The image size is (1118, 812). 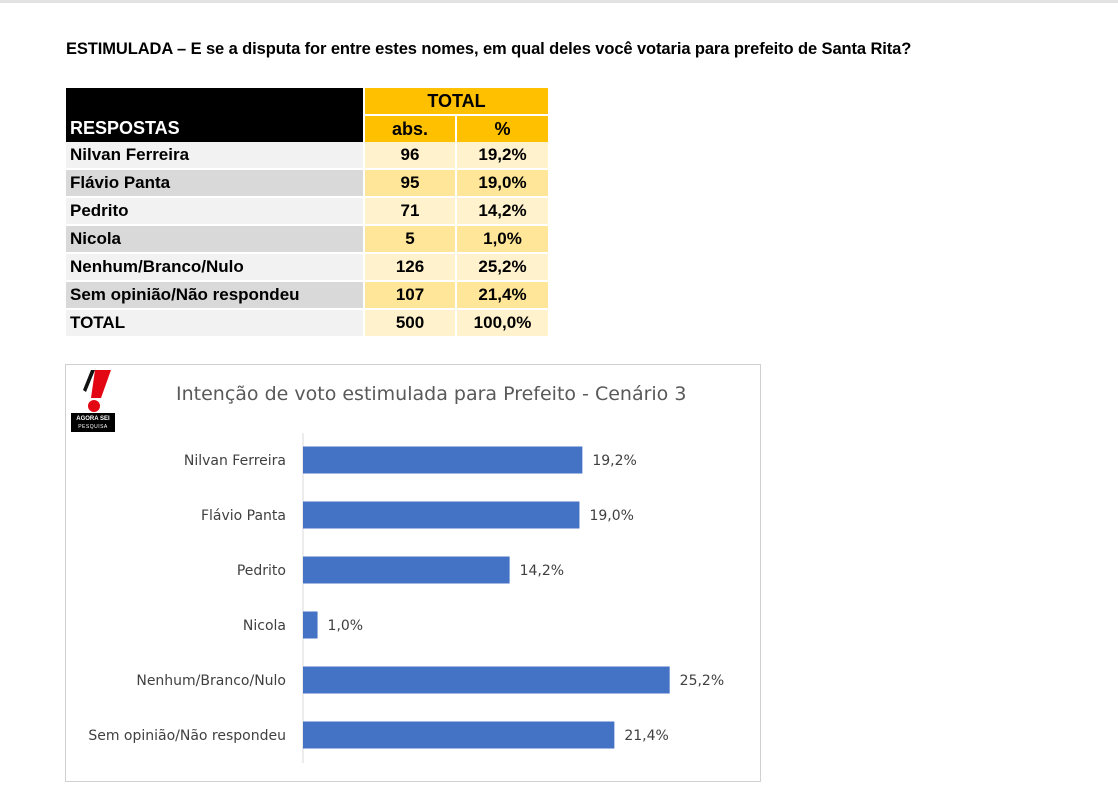 I want to click on total-pct: 100,0%, so click(x=502, y=323).